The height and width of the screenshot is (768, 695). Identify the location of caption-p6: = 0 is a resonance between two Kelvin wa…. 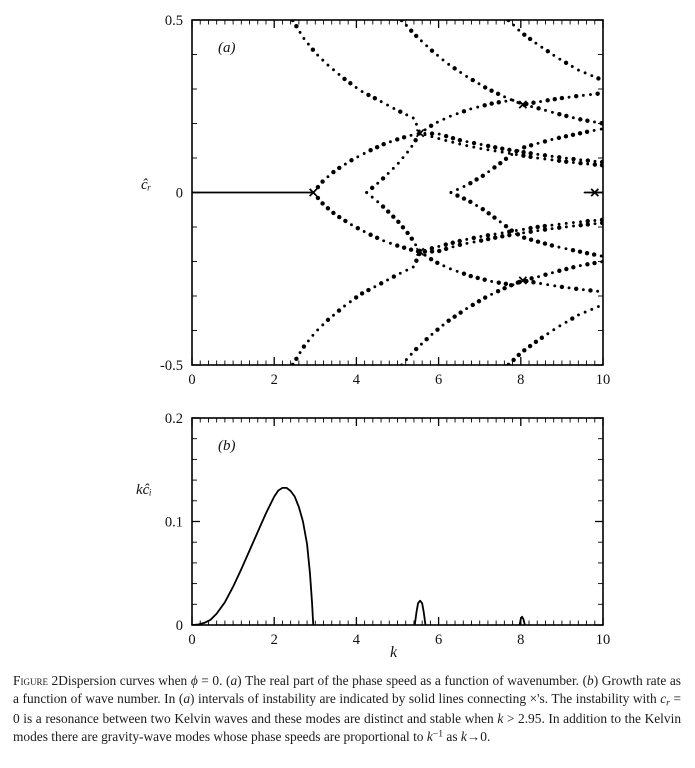
(347, 708).